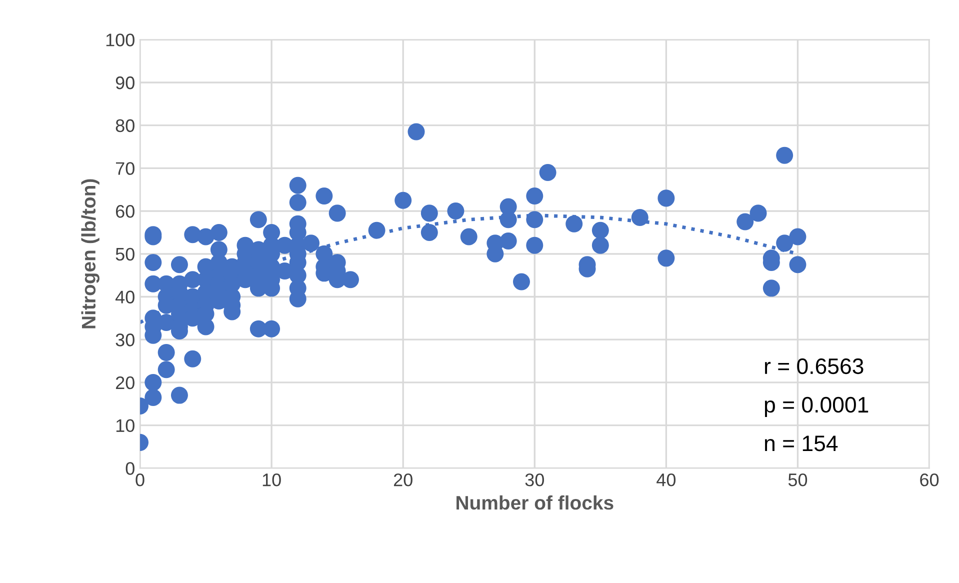  I want to click on x-tick-label: 40, so click(666, 479).